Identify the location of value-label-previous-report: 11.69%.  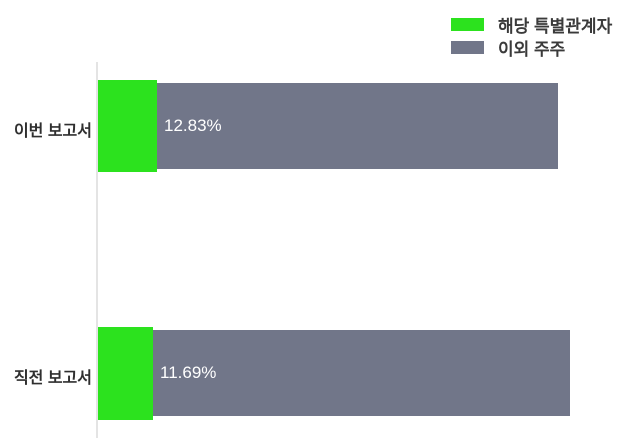
(188, 372).